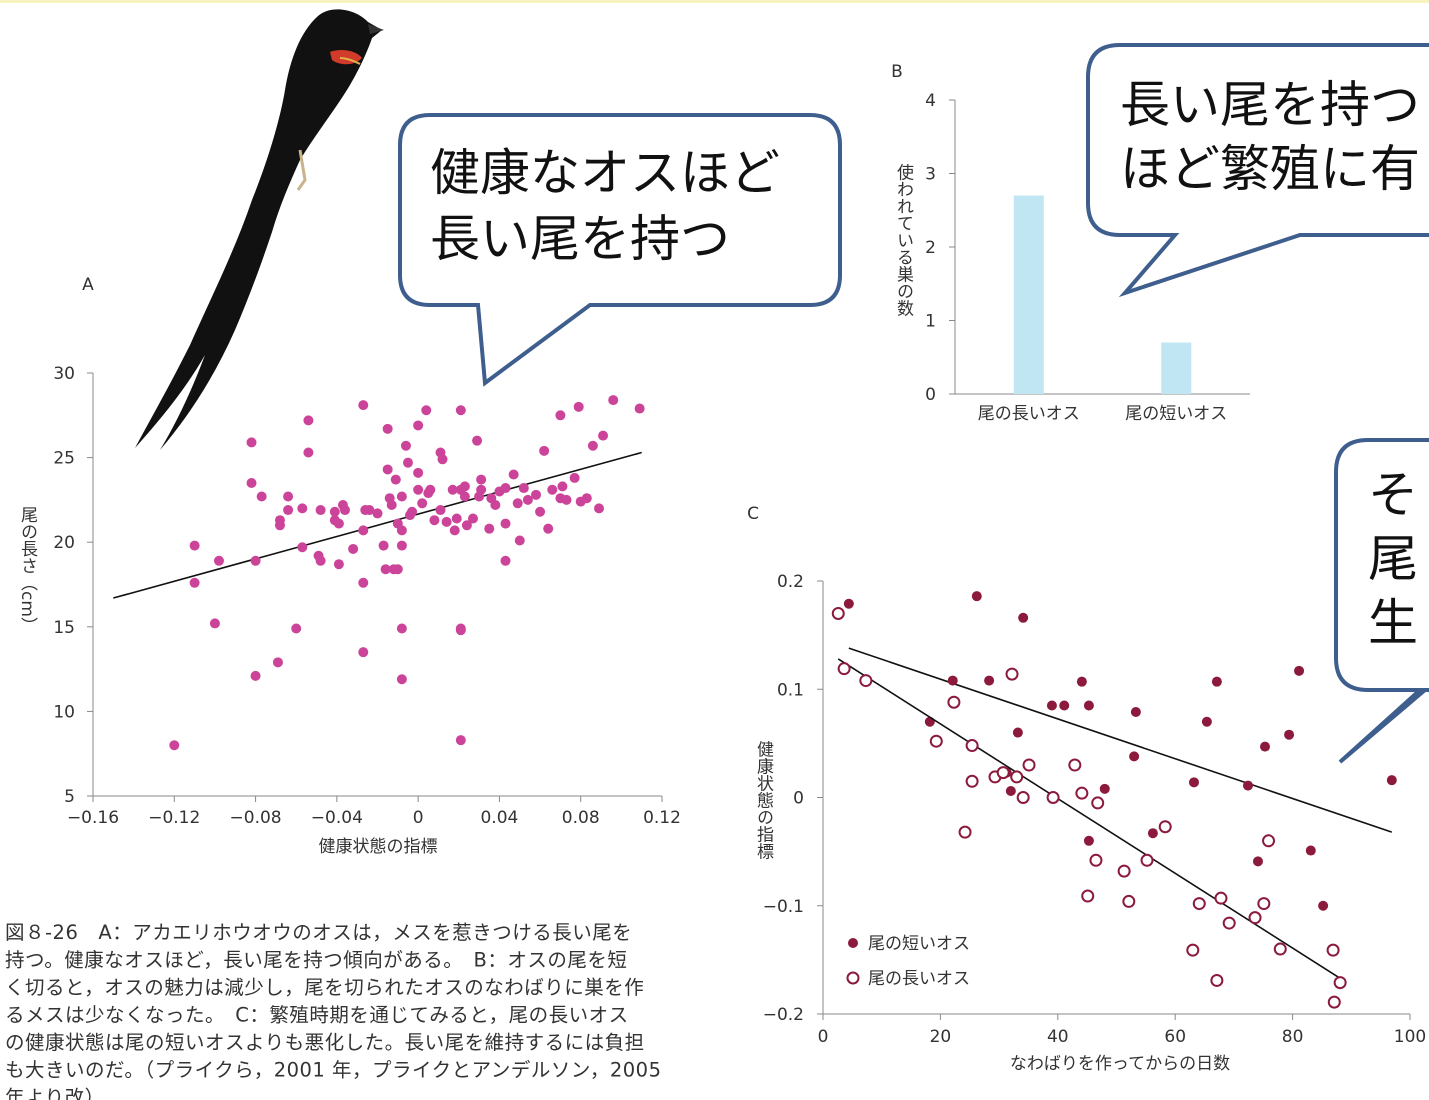 Image resolution: width=1429 pixels, height=1100 pixels. I want to click on caption-line: も大きいのだ。（プライクら，2001 年，プライクとアンデルソン，2005, so click(333, 1070).